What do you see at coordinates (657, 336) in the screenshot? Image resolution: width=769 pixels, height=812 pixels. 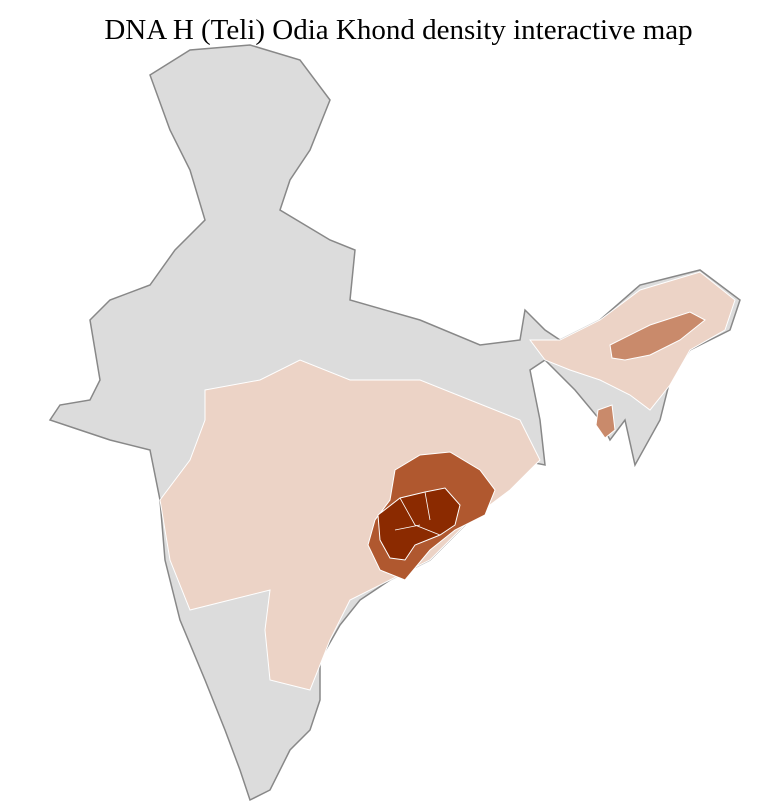 I see `region-assam-valley` at bounding box center [657, 336].